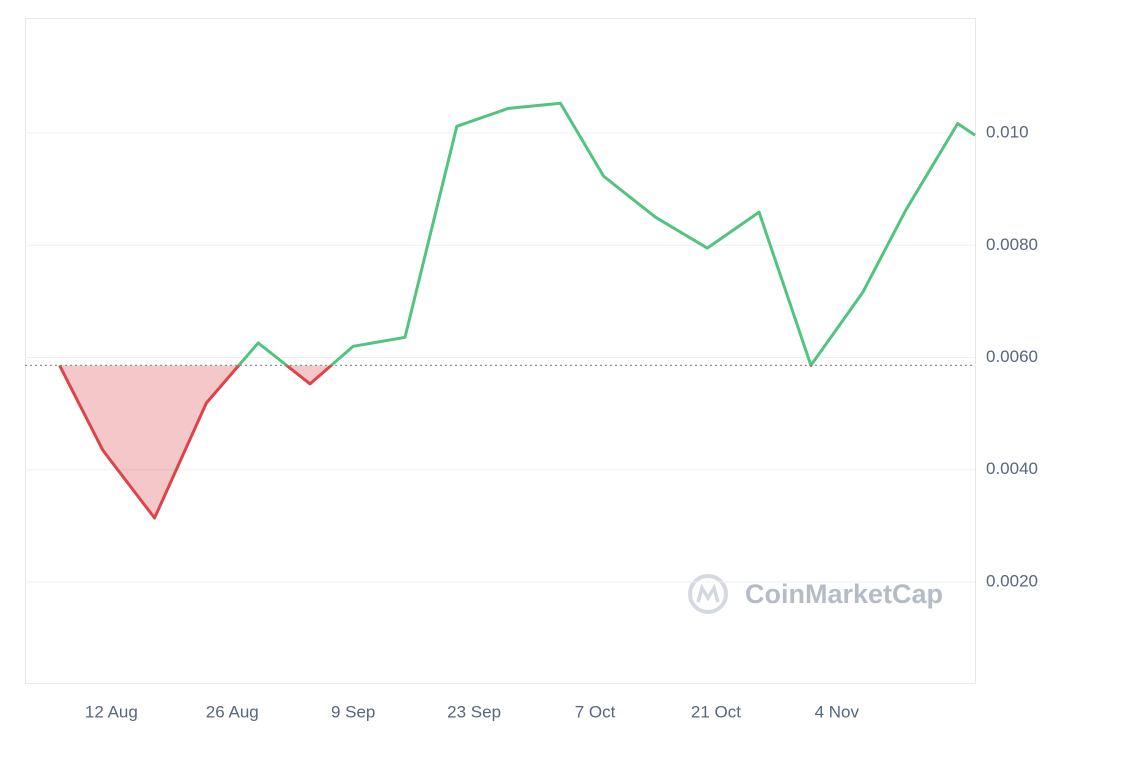 The width and height of the screenshot is (1138, 763). What do you see at coordinates (1012, 356) in the screenshot?
I see `y-tick-label: 0.0060` at bounding box center [1012, 356].